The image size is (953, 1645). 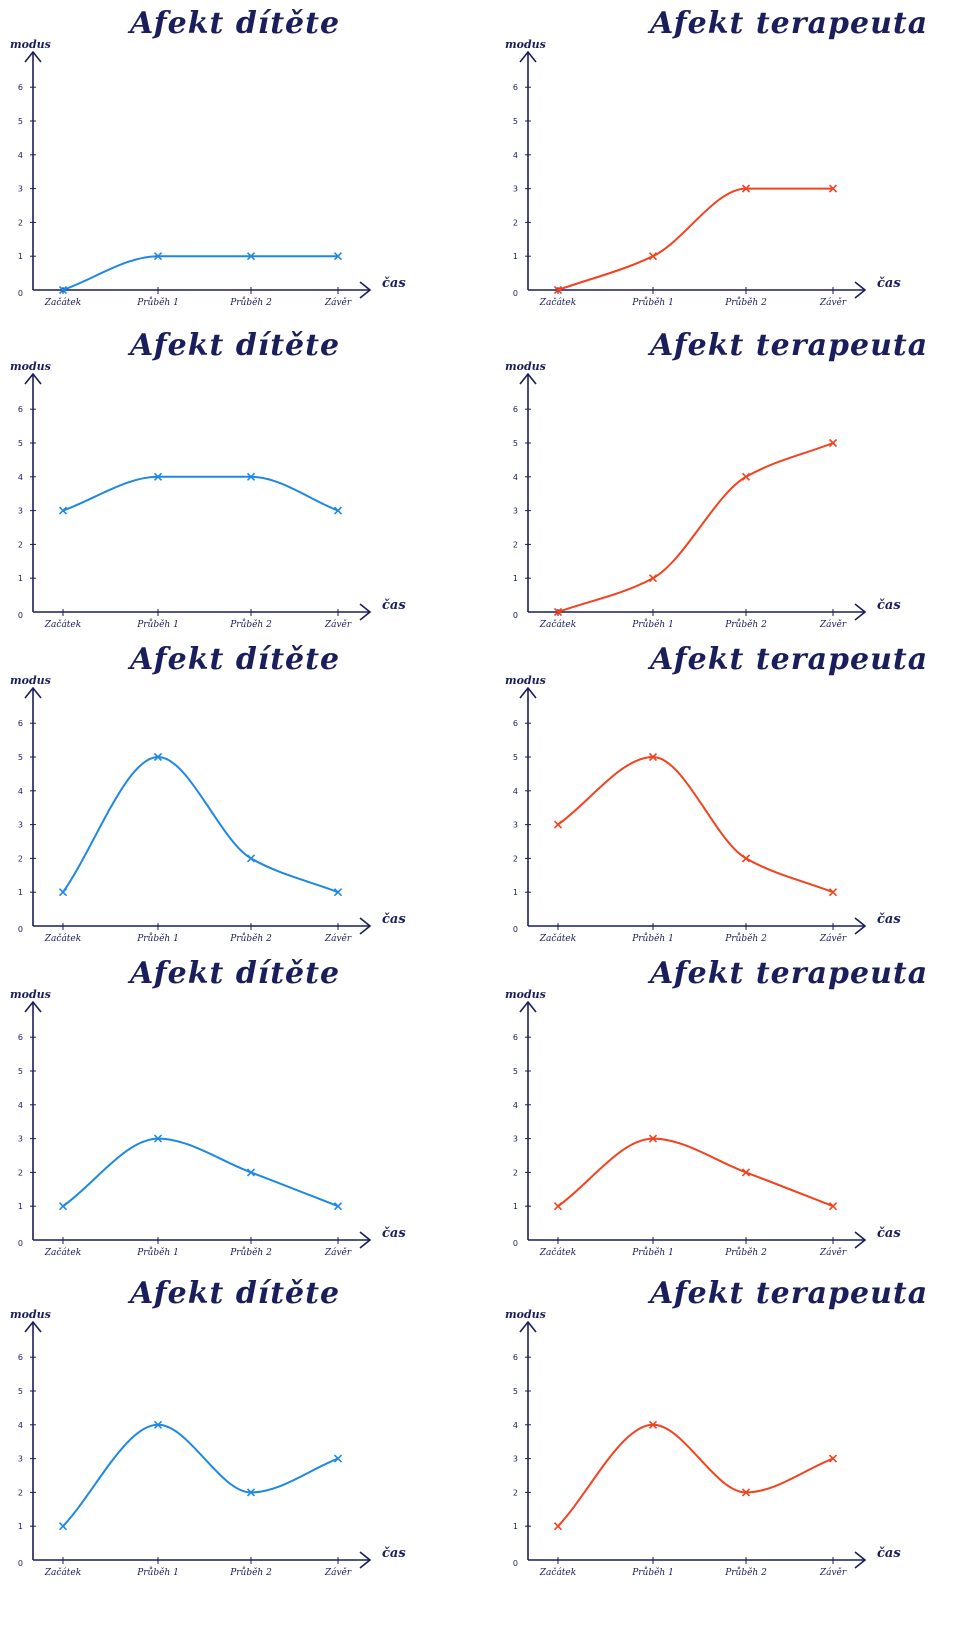 I want to click on chart-title: Afekt terapeuta, so click(x=789, y=659).